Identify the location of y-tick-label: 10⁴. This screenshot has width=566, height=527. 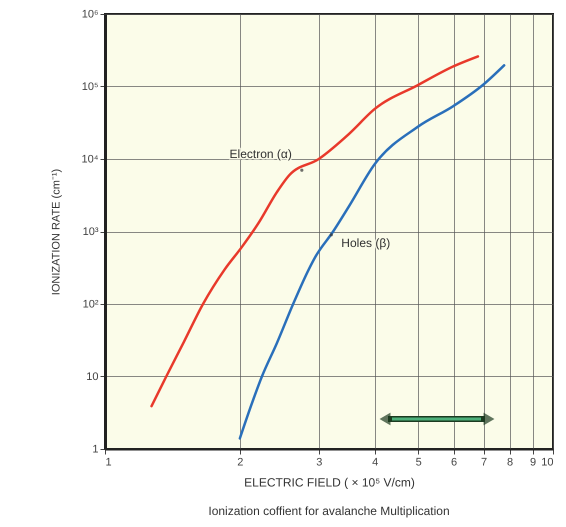
(90, 160).